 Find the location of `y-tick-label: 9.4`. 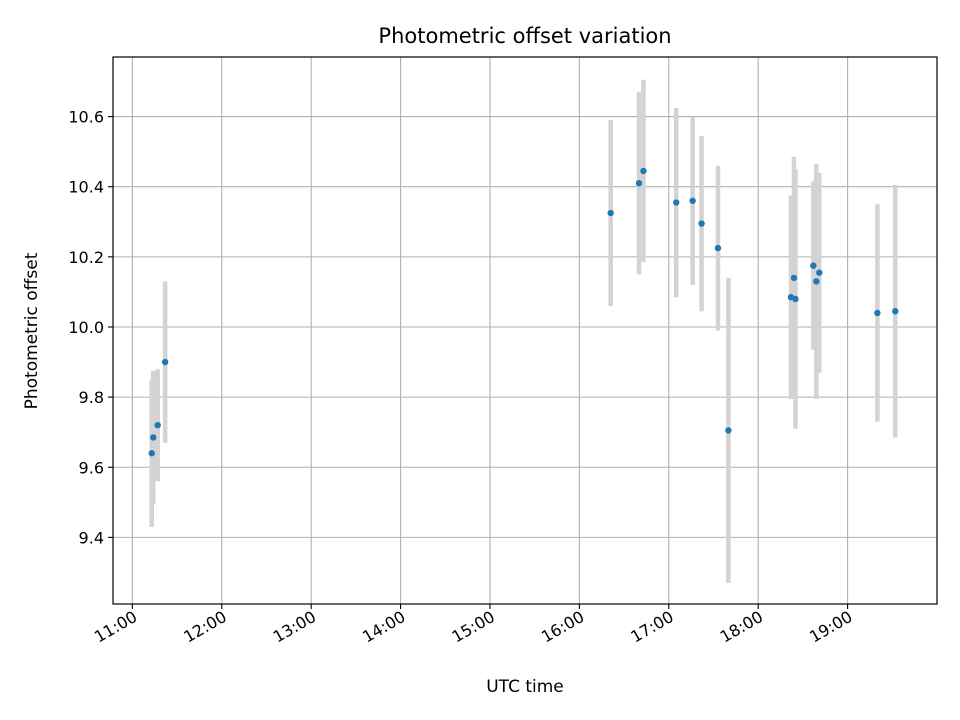

y-tick-label: 9.4 is located at coordinates (91, 537).